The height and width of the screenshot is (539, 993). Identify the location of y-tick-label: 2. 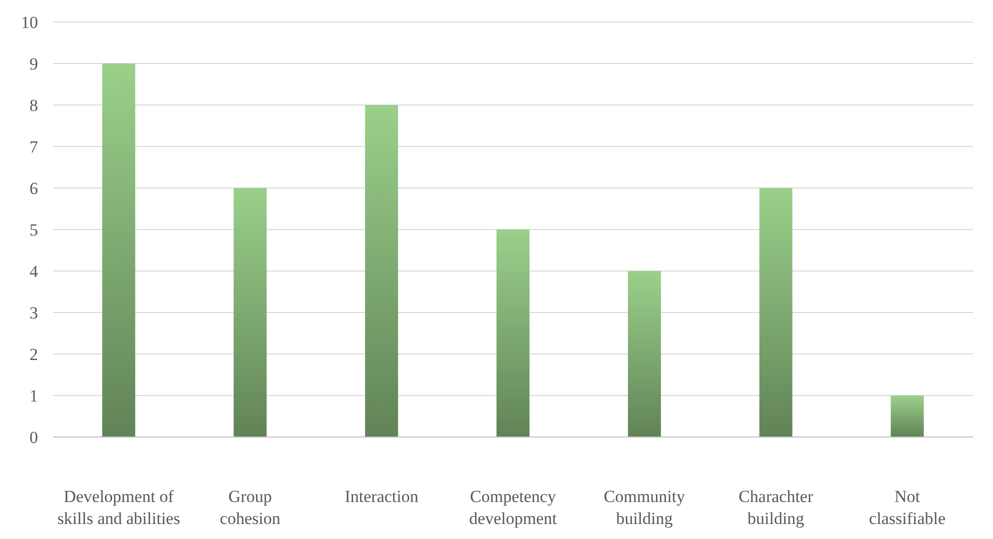
(34, 354).